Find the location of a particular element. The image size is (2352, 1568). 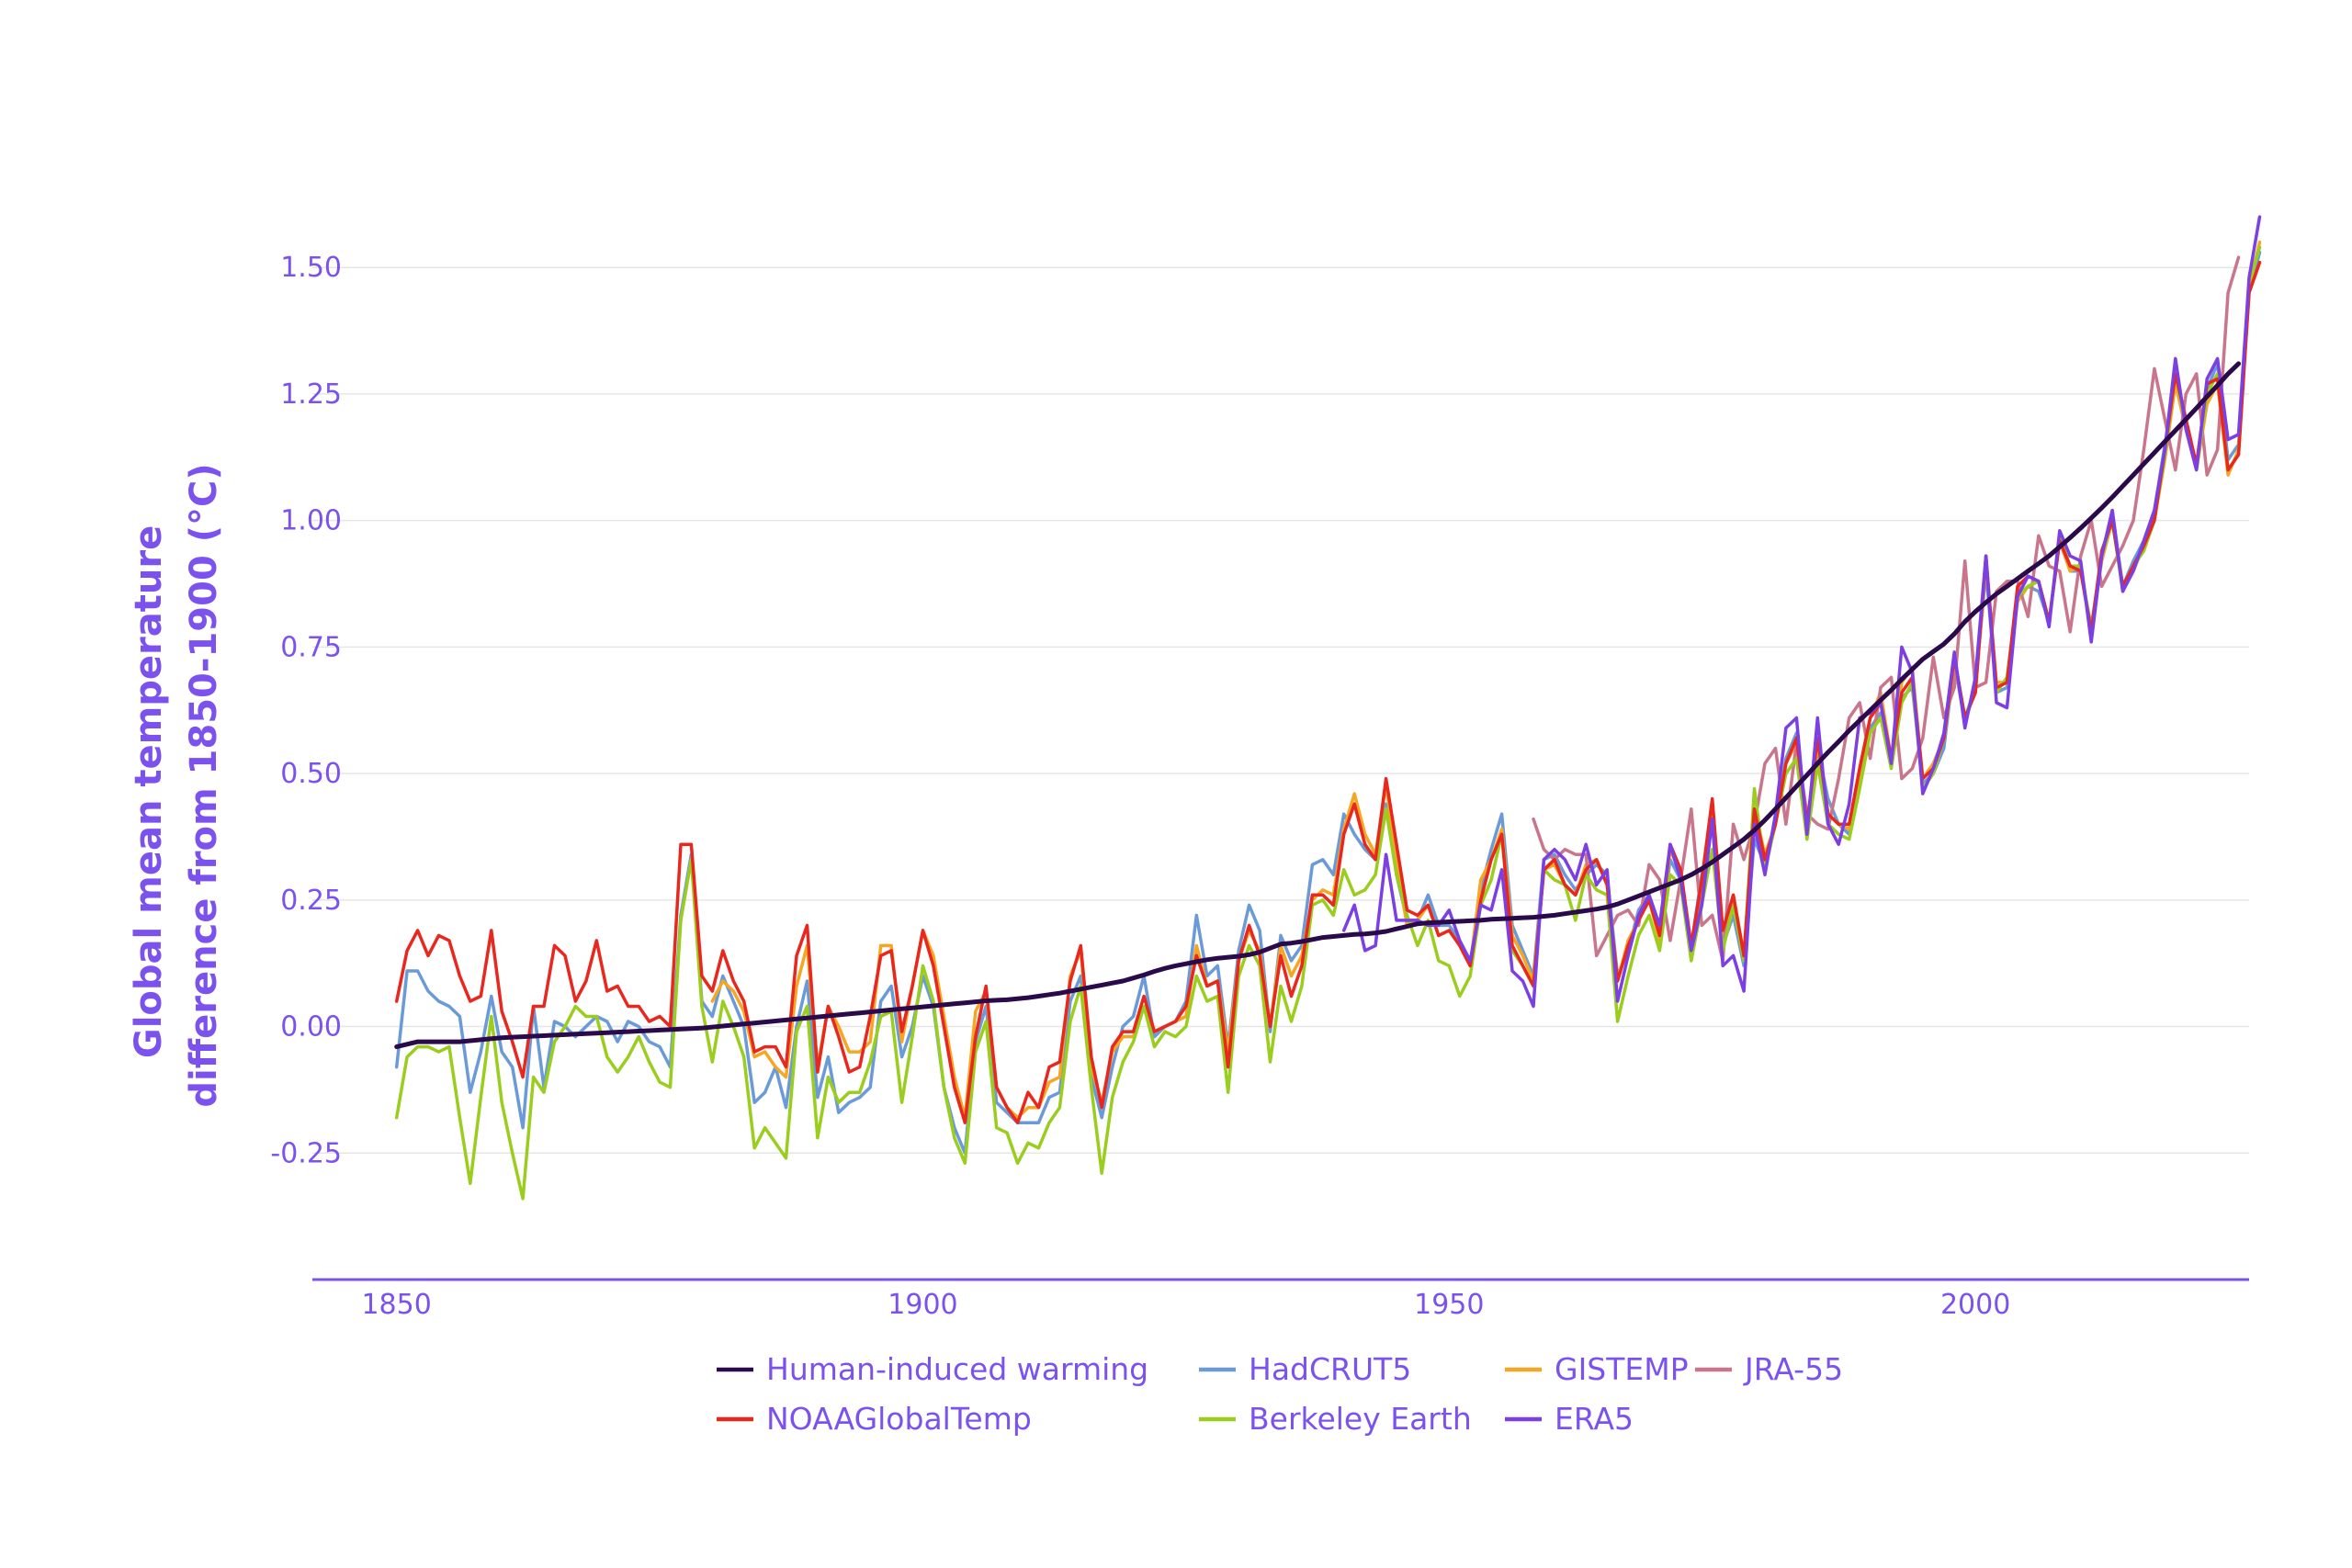

y-tick-label: -0.25 is located at coordinates (306, 1153).